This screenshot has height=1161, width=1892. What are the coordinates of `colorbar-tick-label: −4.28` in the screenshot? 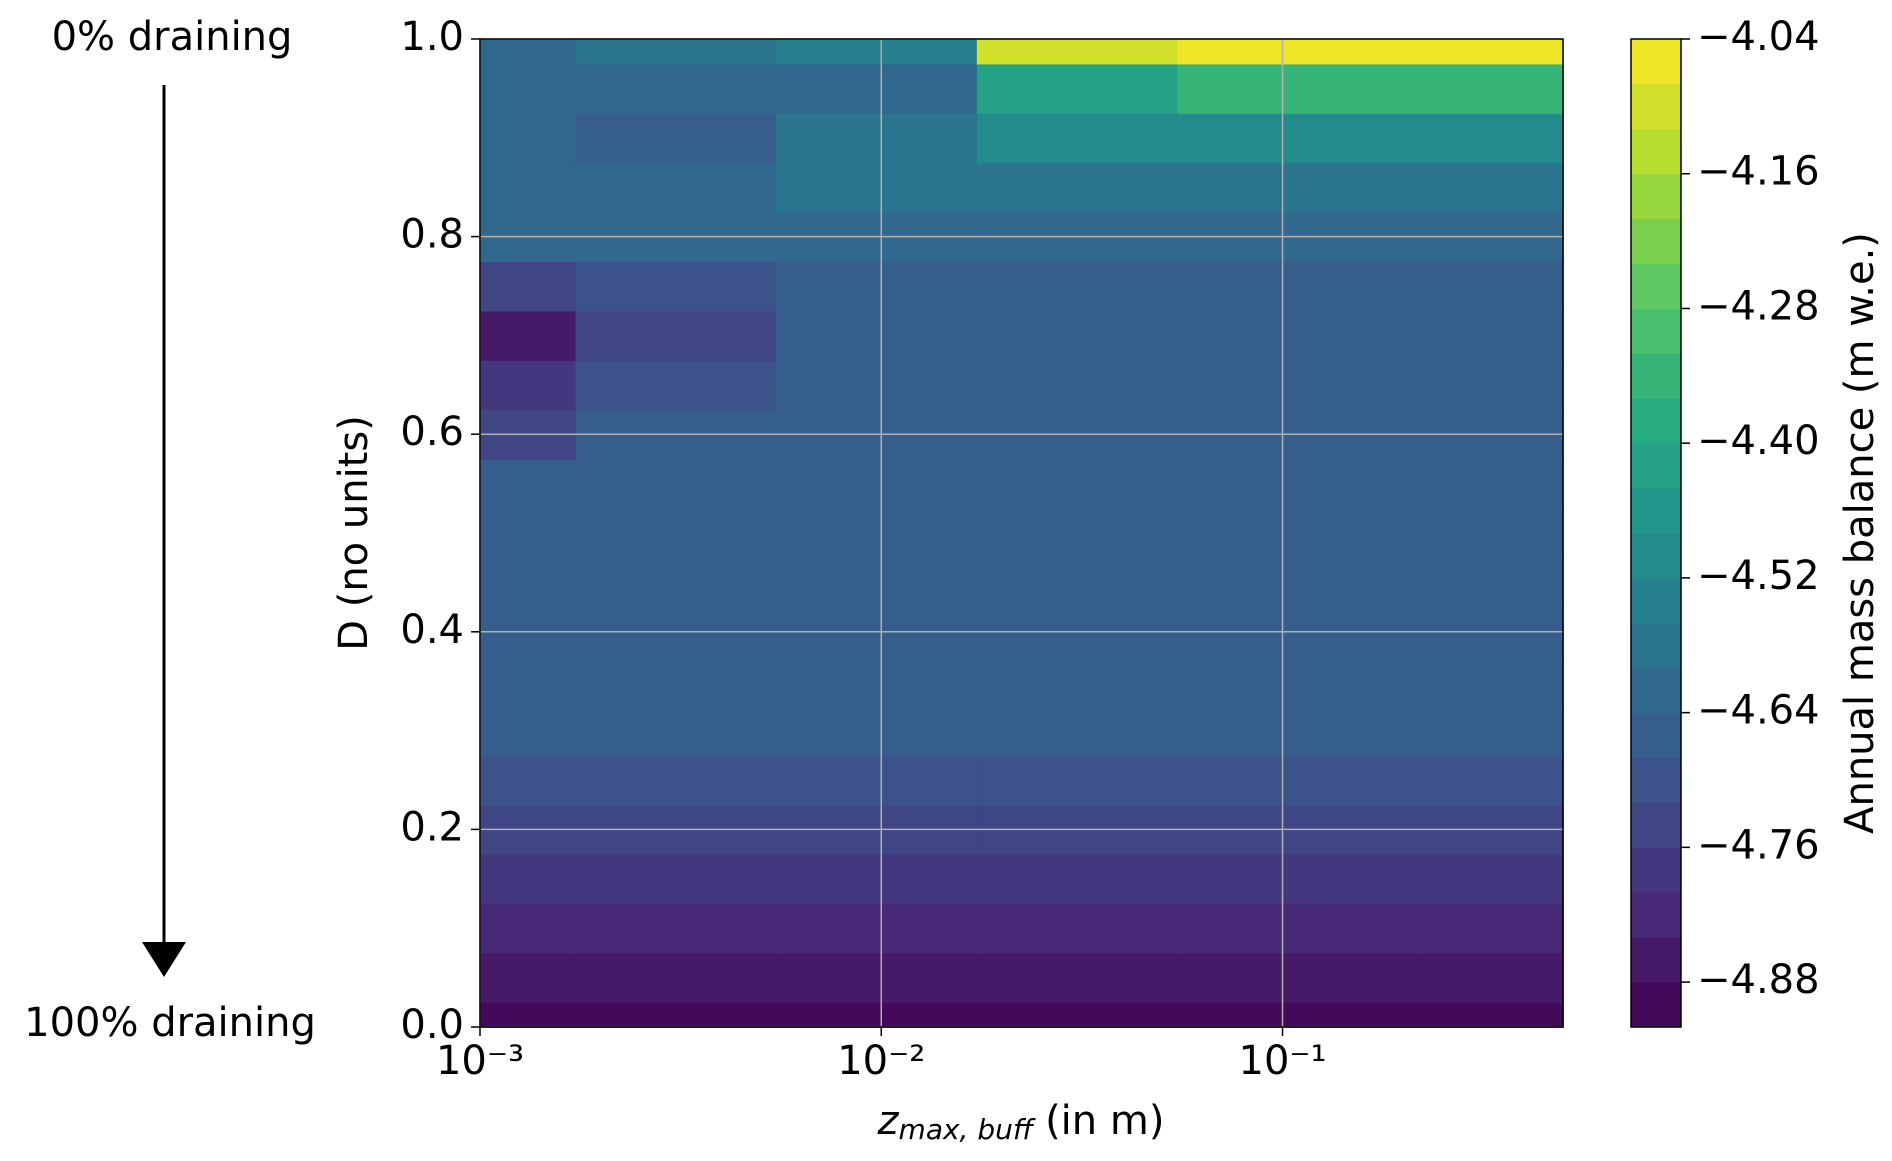 It's located at (1758, 306).